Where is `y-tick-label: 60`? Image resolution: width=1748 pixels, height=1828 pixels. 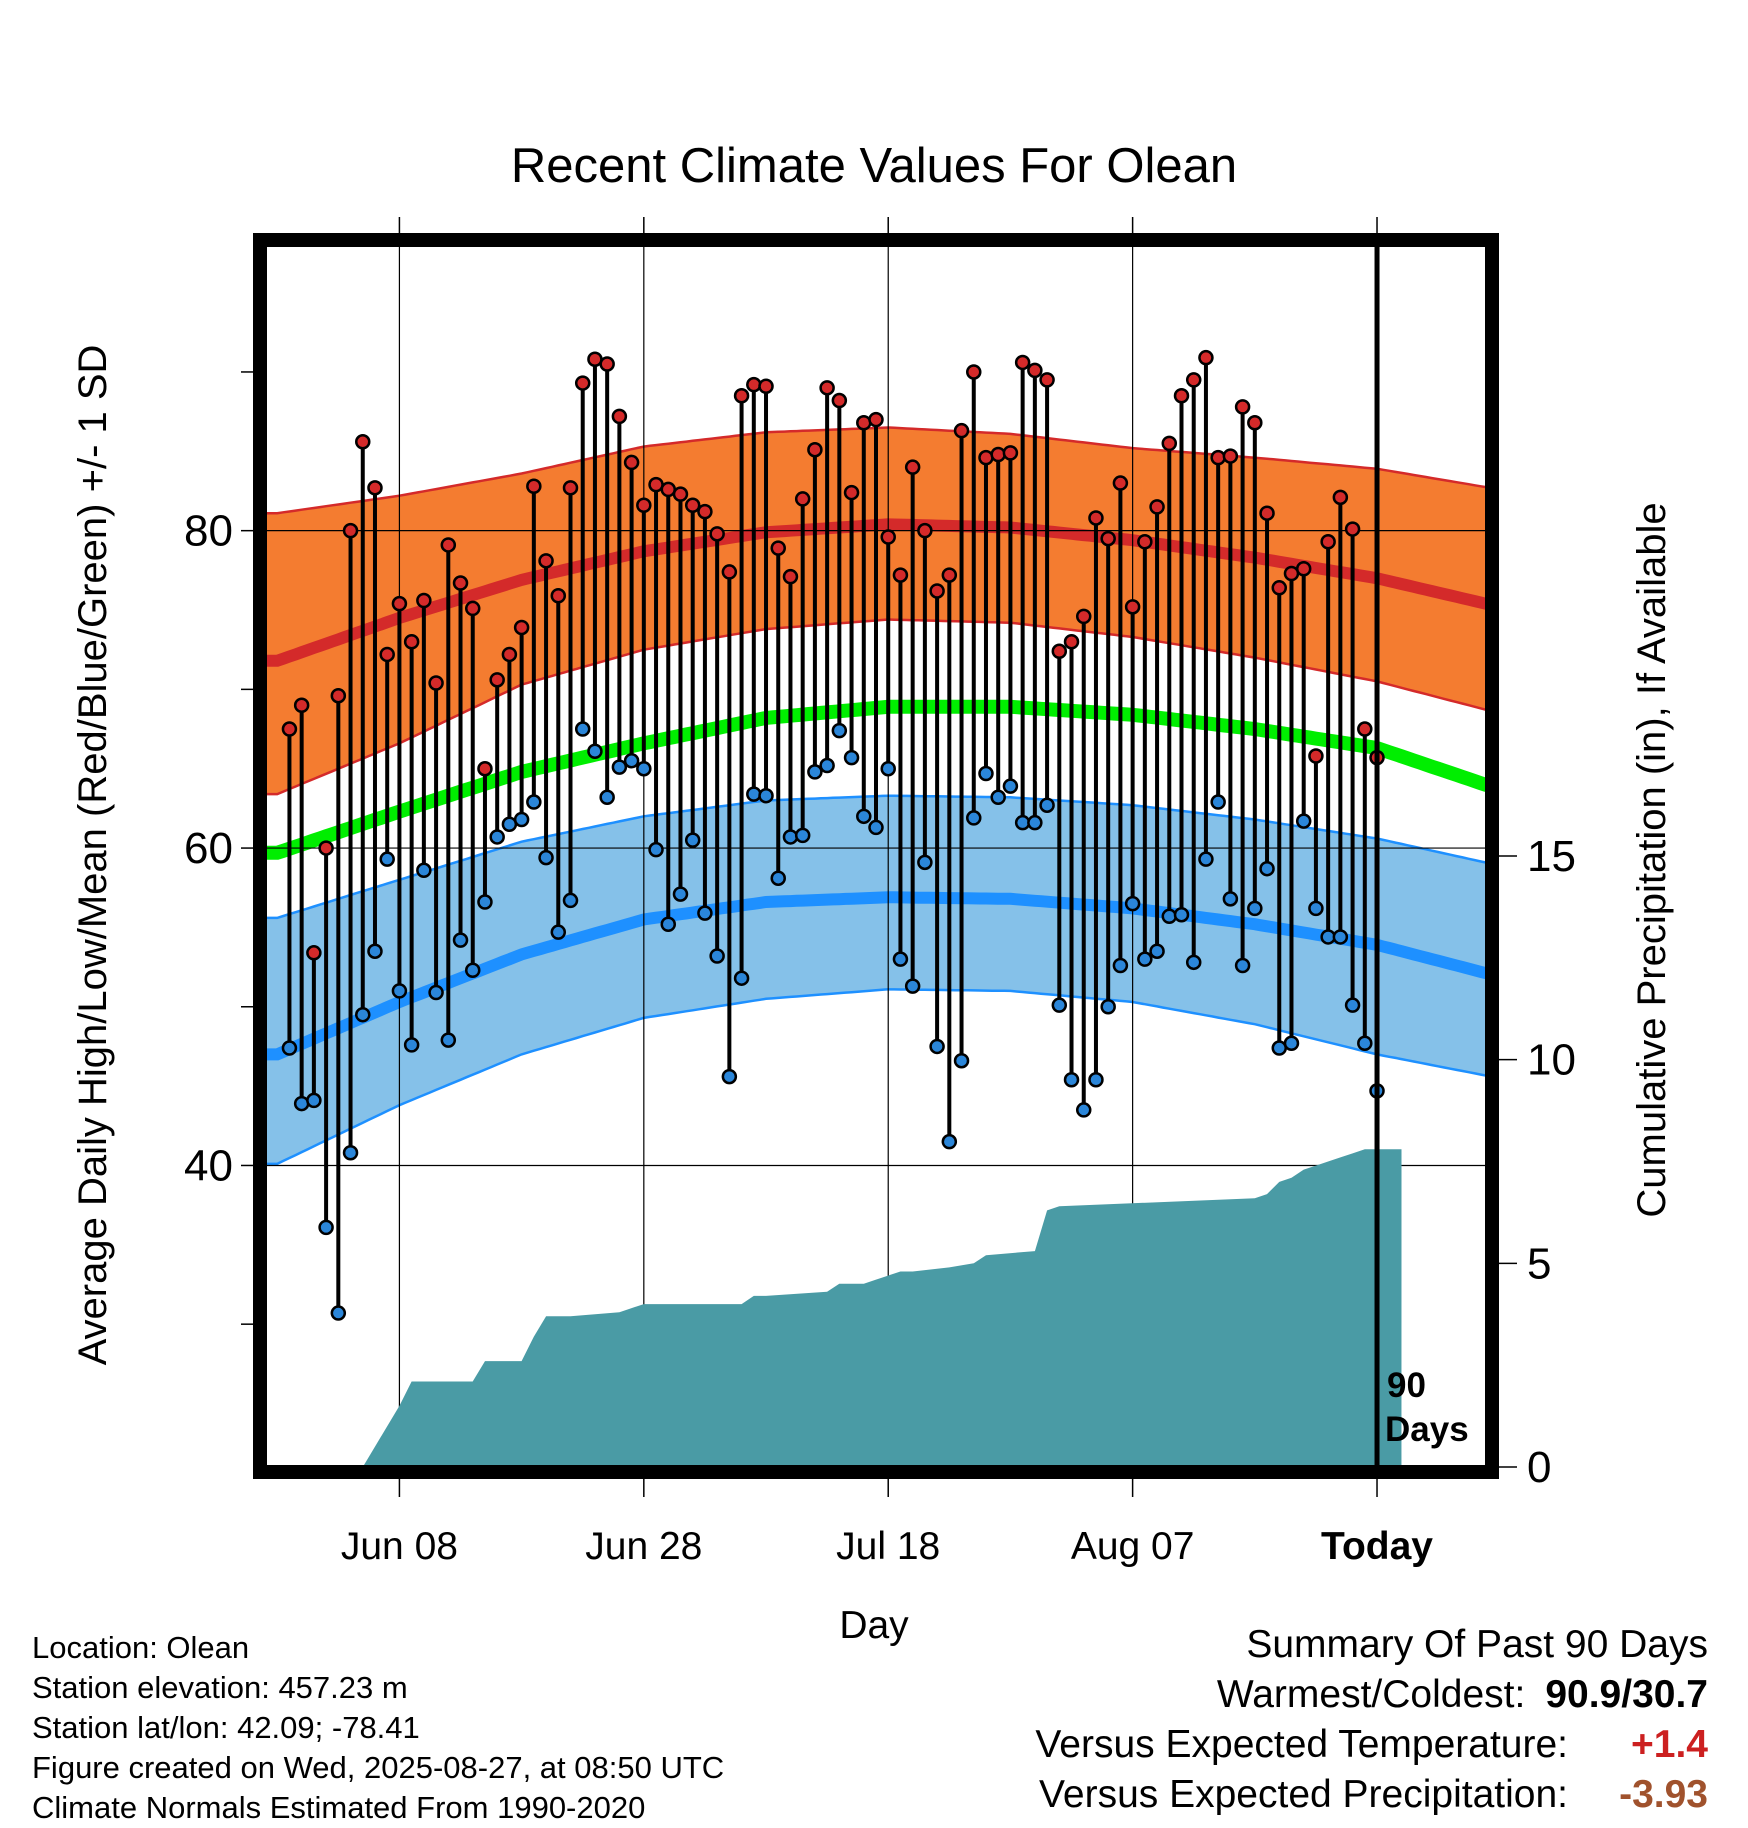 y-tick-label: 60 is located at coordinates (208, 848).